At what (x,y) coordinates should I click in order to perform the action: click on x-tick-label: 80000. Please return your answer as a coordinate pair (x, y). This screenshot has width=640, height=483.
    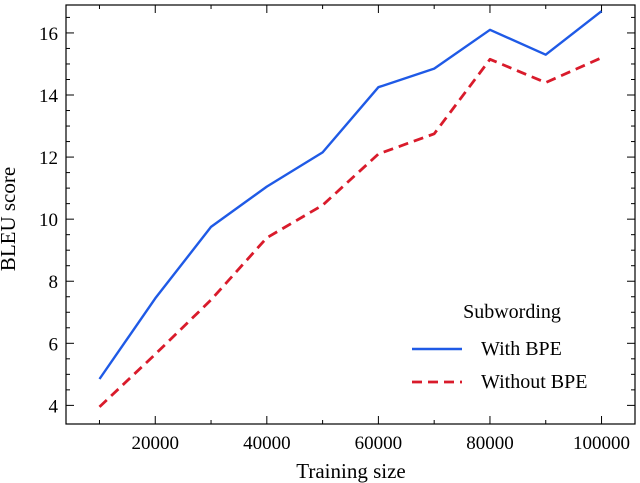
    Looking at the image, I should click on (490, 443).